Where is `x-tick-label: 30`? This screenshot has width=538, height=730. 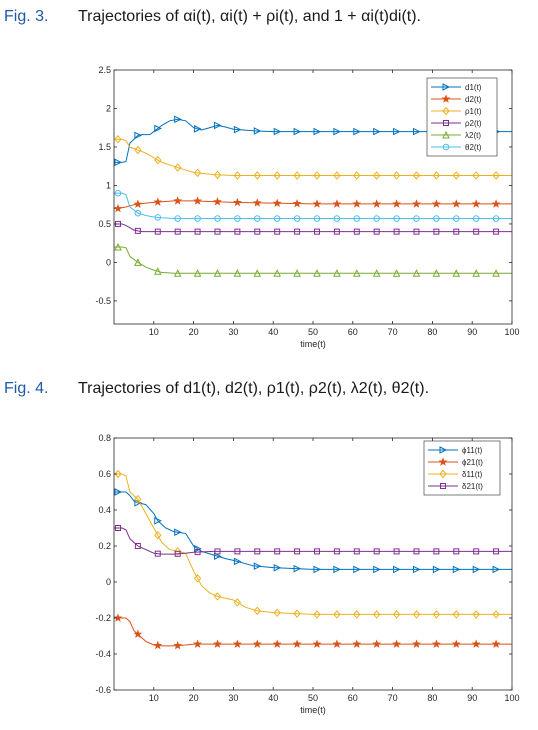
x-tick-label: 30 is located at coordinates (233, 698).